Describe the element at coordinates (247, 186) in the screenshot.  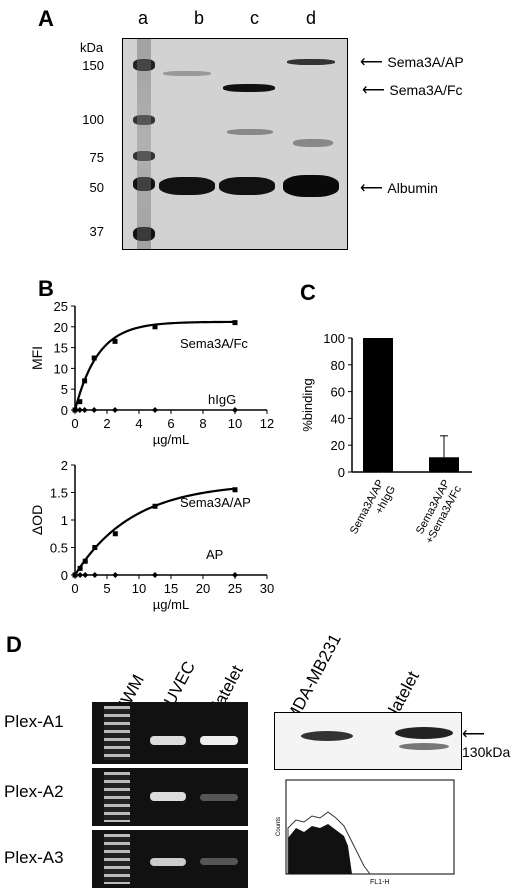
I see `albumin-band-c` at that location.